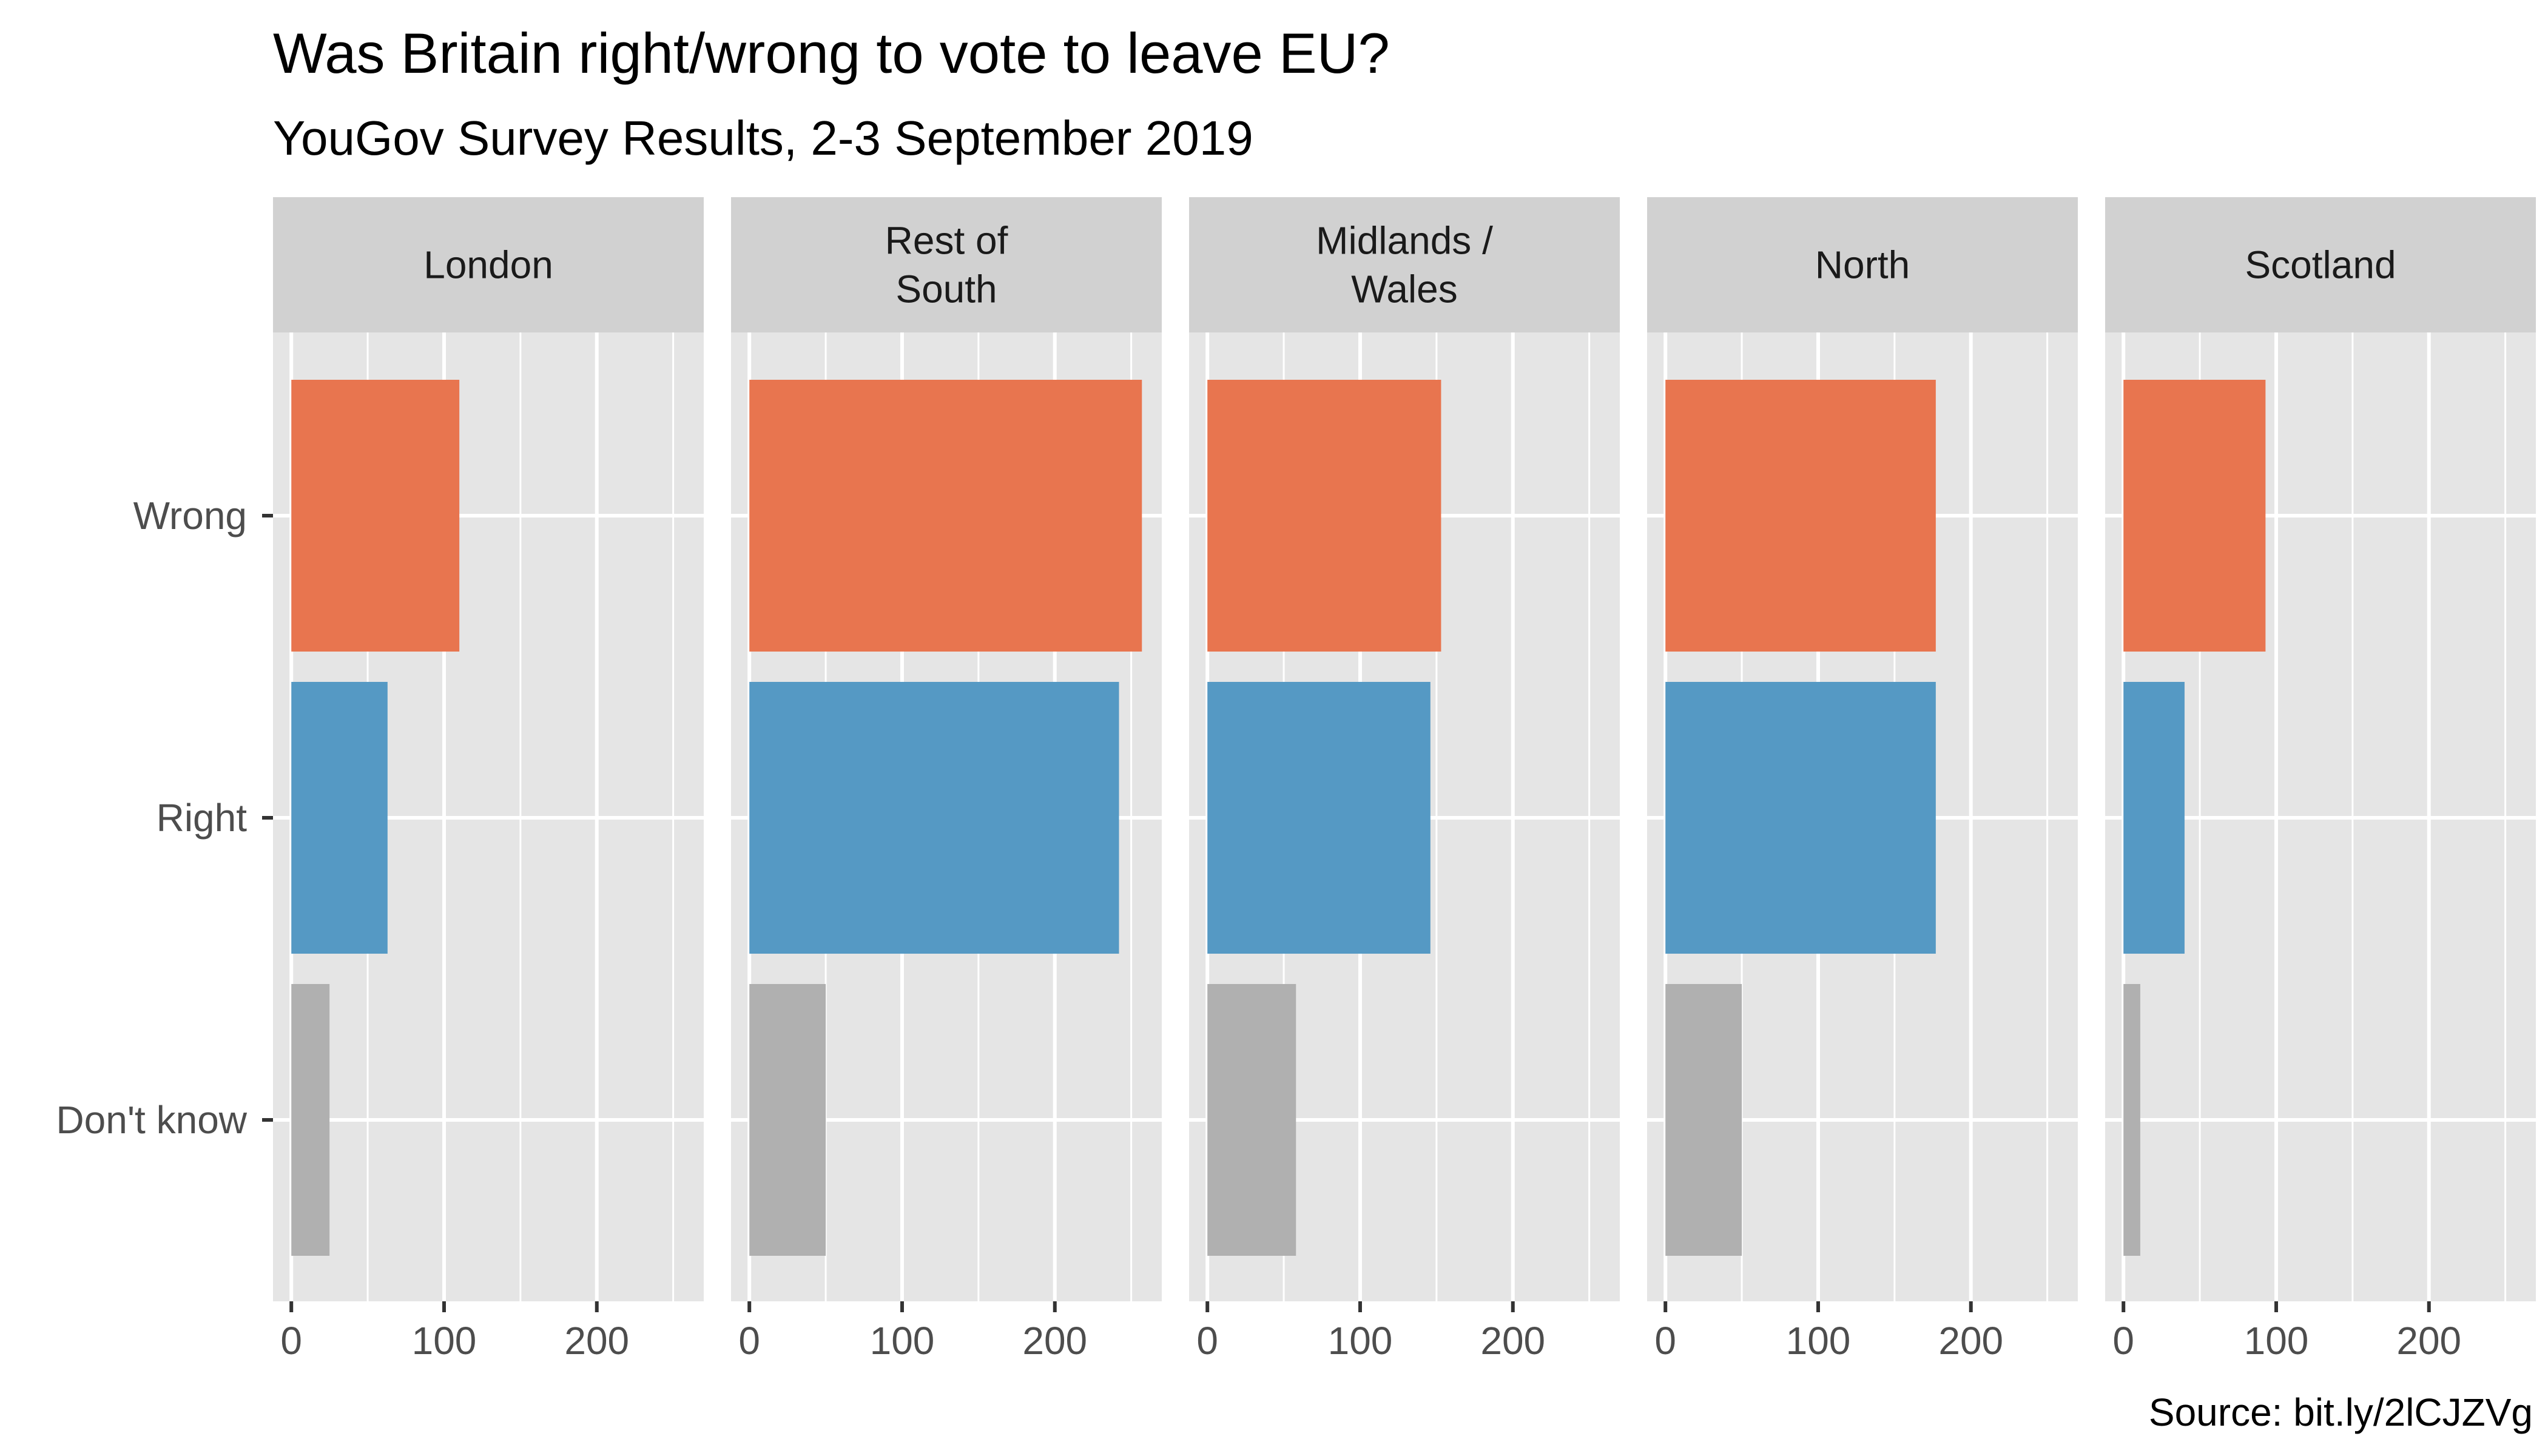 This screenshot has width=2548, height=1456. What do you see at coordinates (1404, 289) in the screenshot?
I see `facet-label-midlands-wales: Wales` at bounding box center [1404, 289].